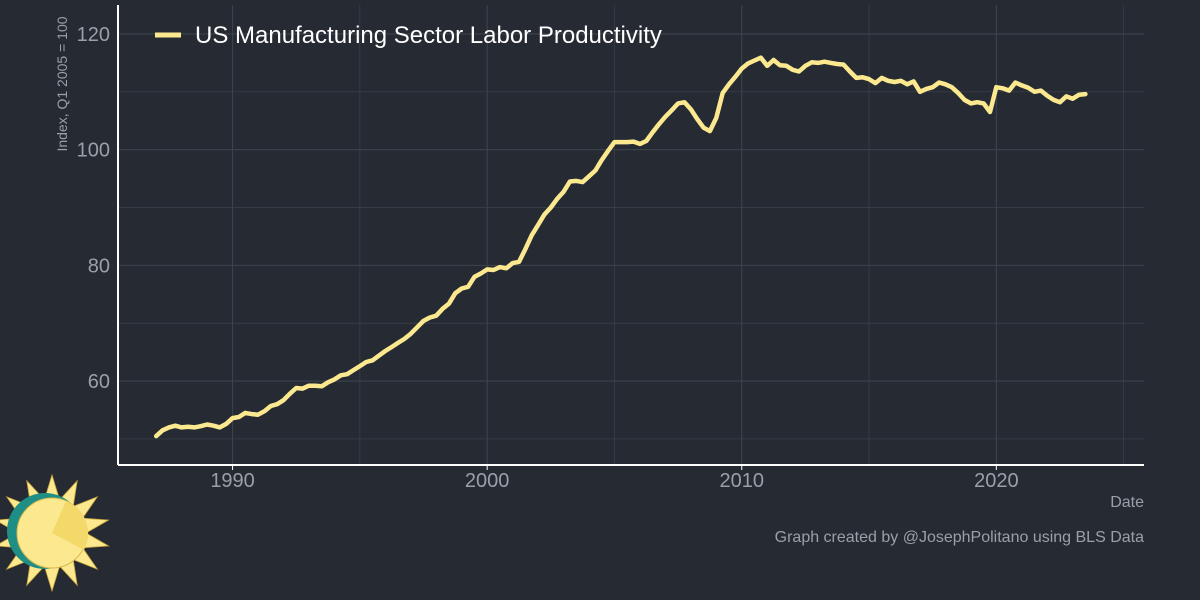  I want to click on sun-shade, so click(70, 525).